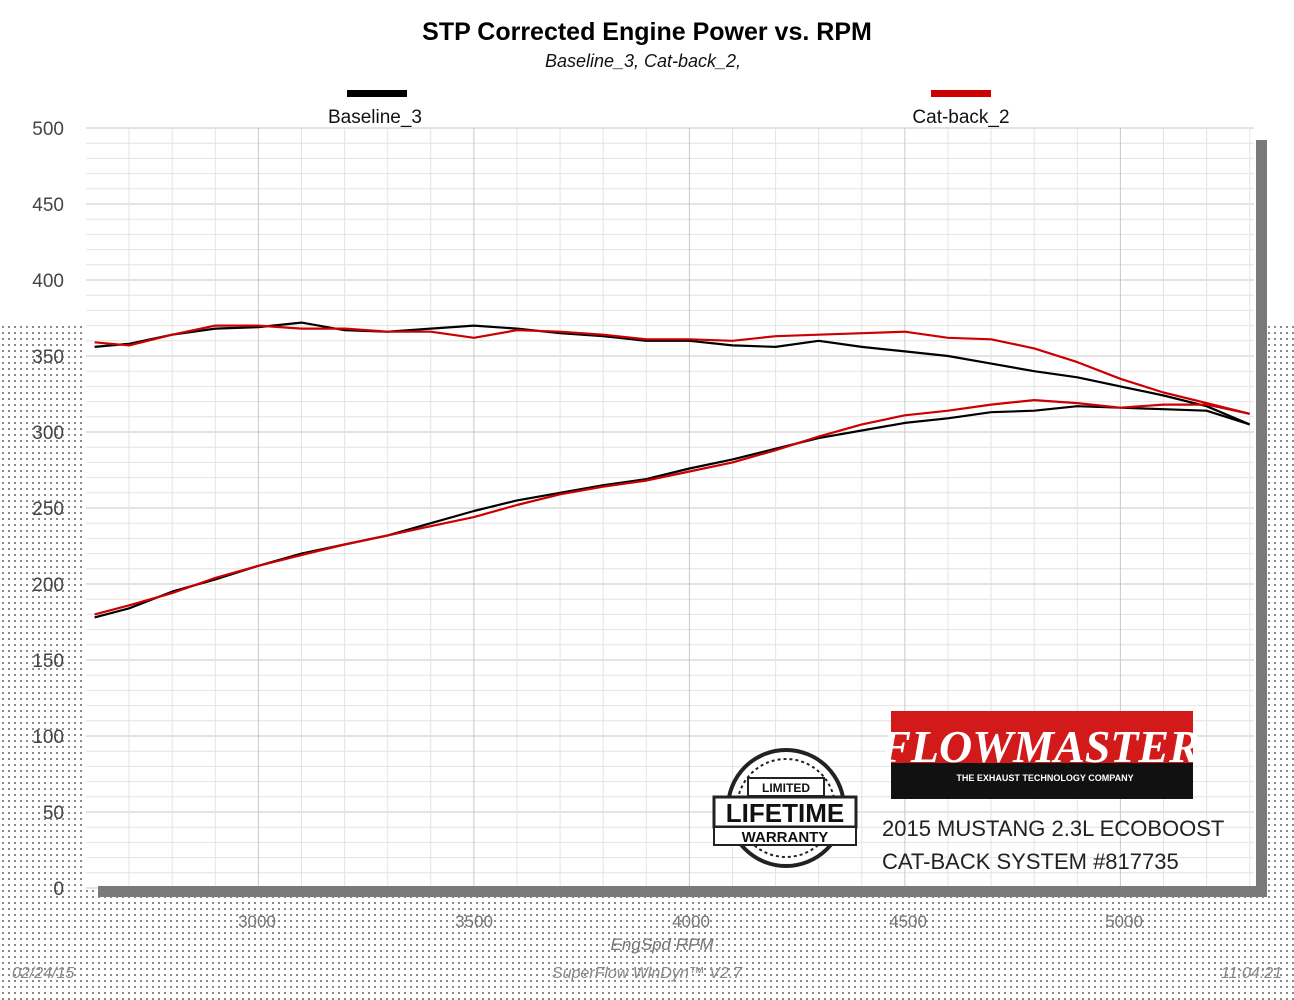 The width and height of the screenshot is (1294, 1000). I want to click on logo-dark-band, so click(1042, 781).